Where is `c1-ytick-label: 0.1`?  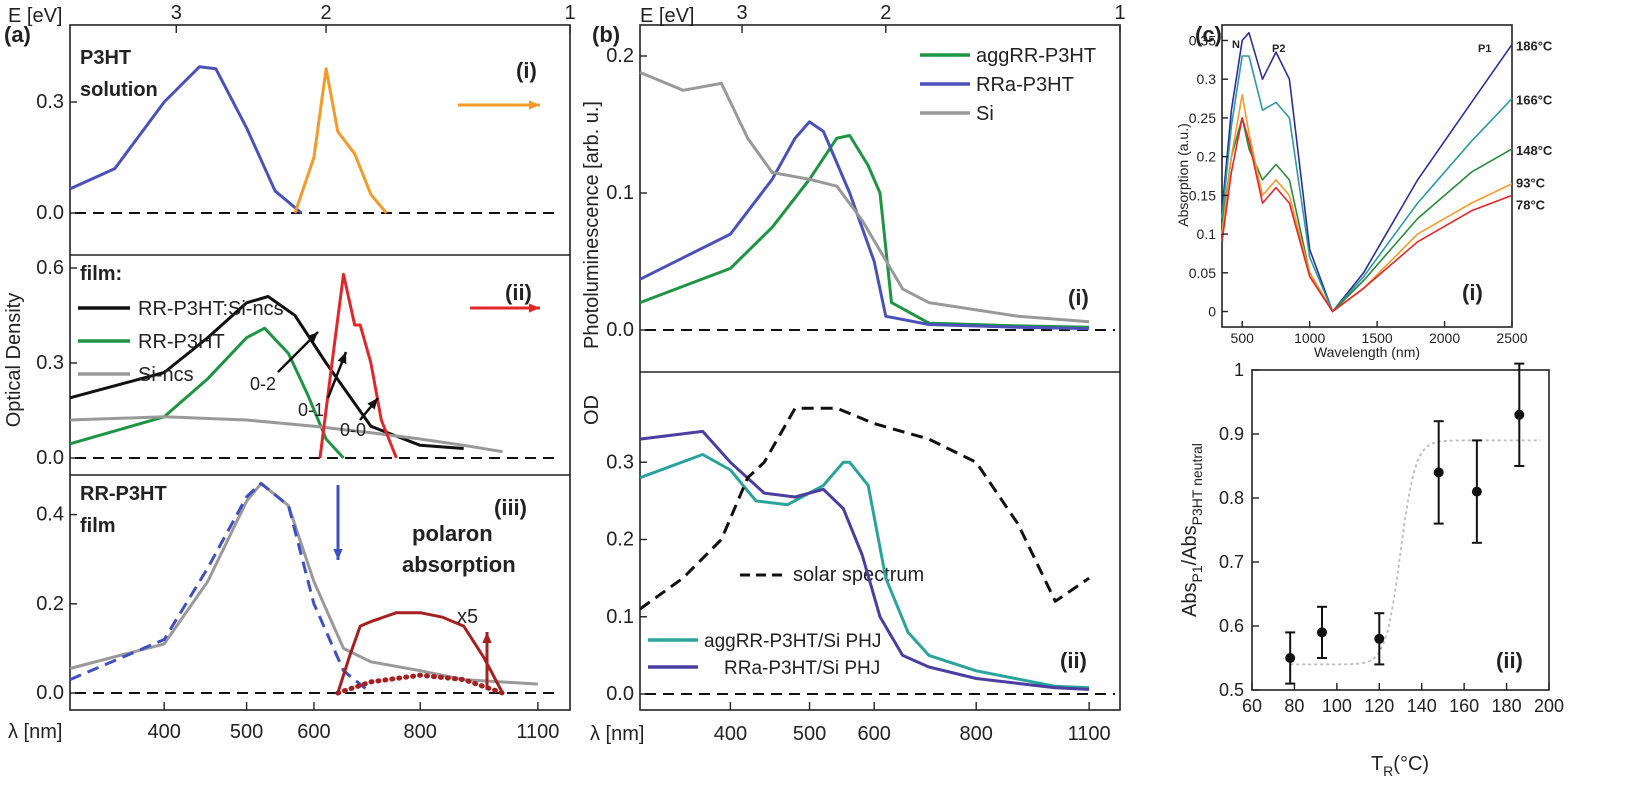 c1-ytick-label: 0.1 is located at coordinates (1207, 234).